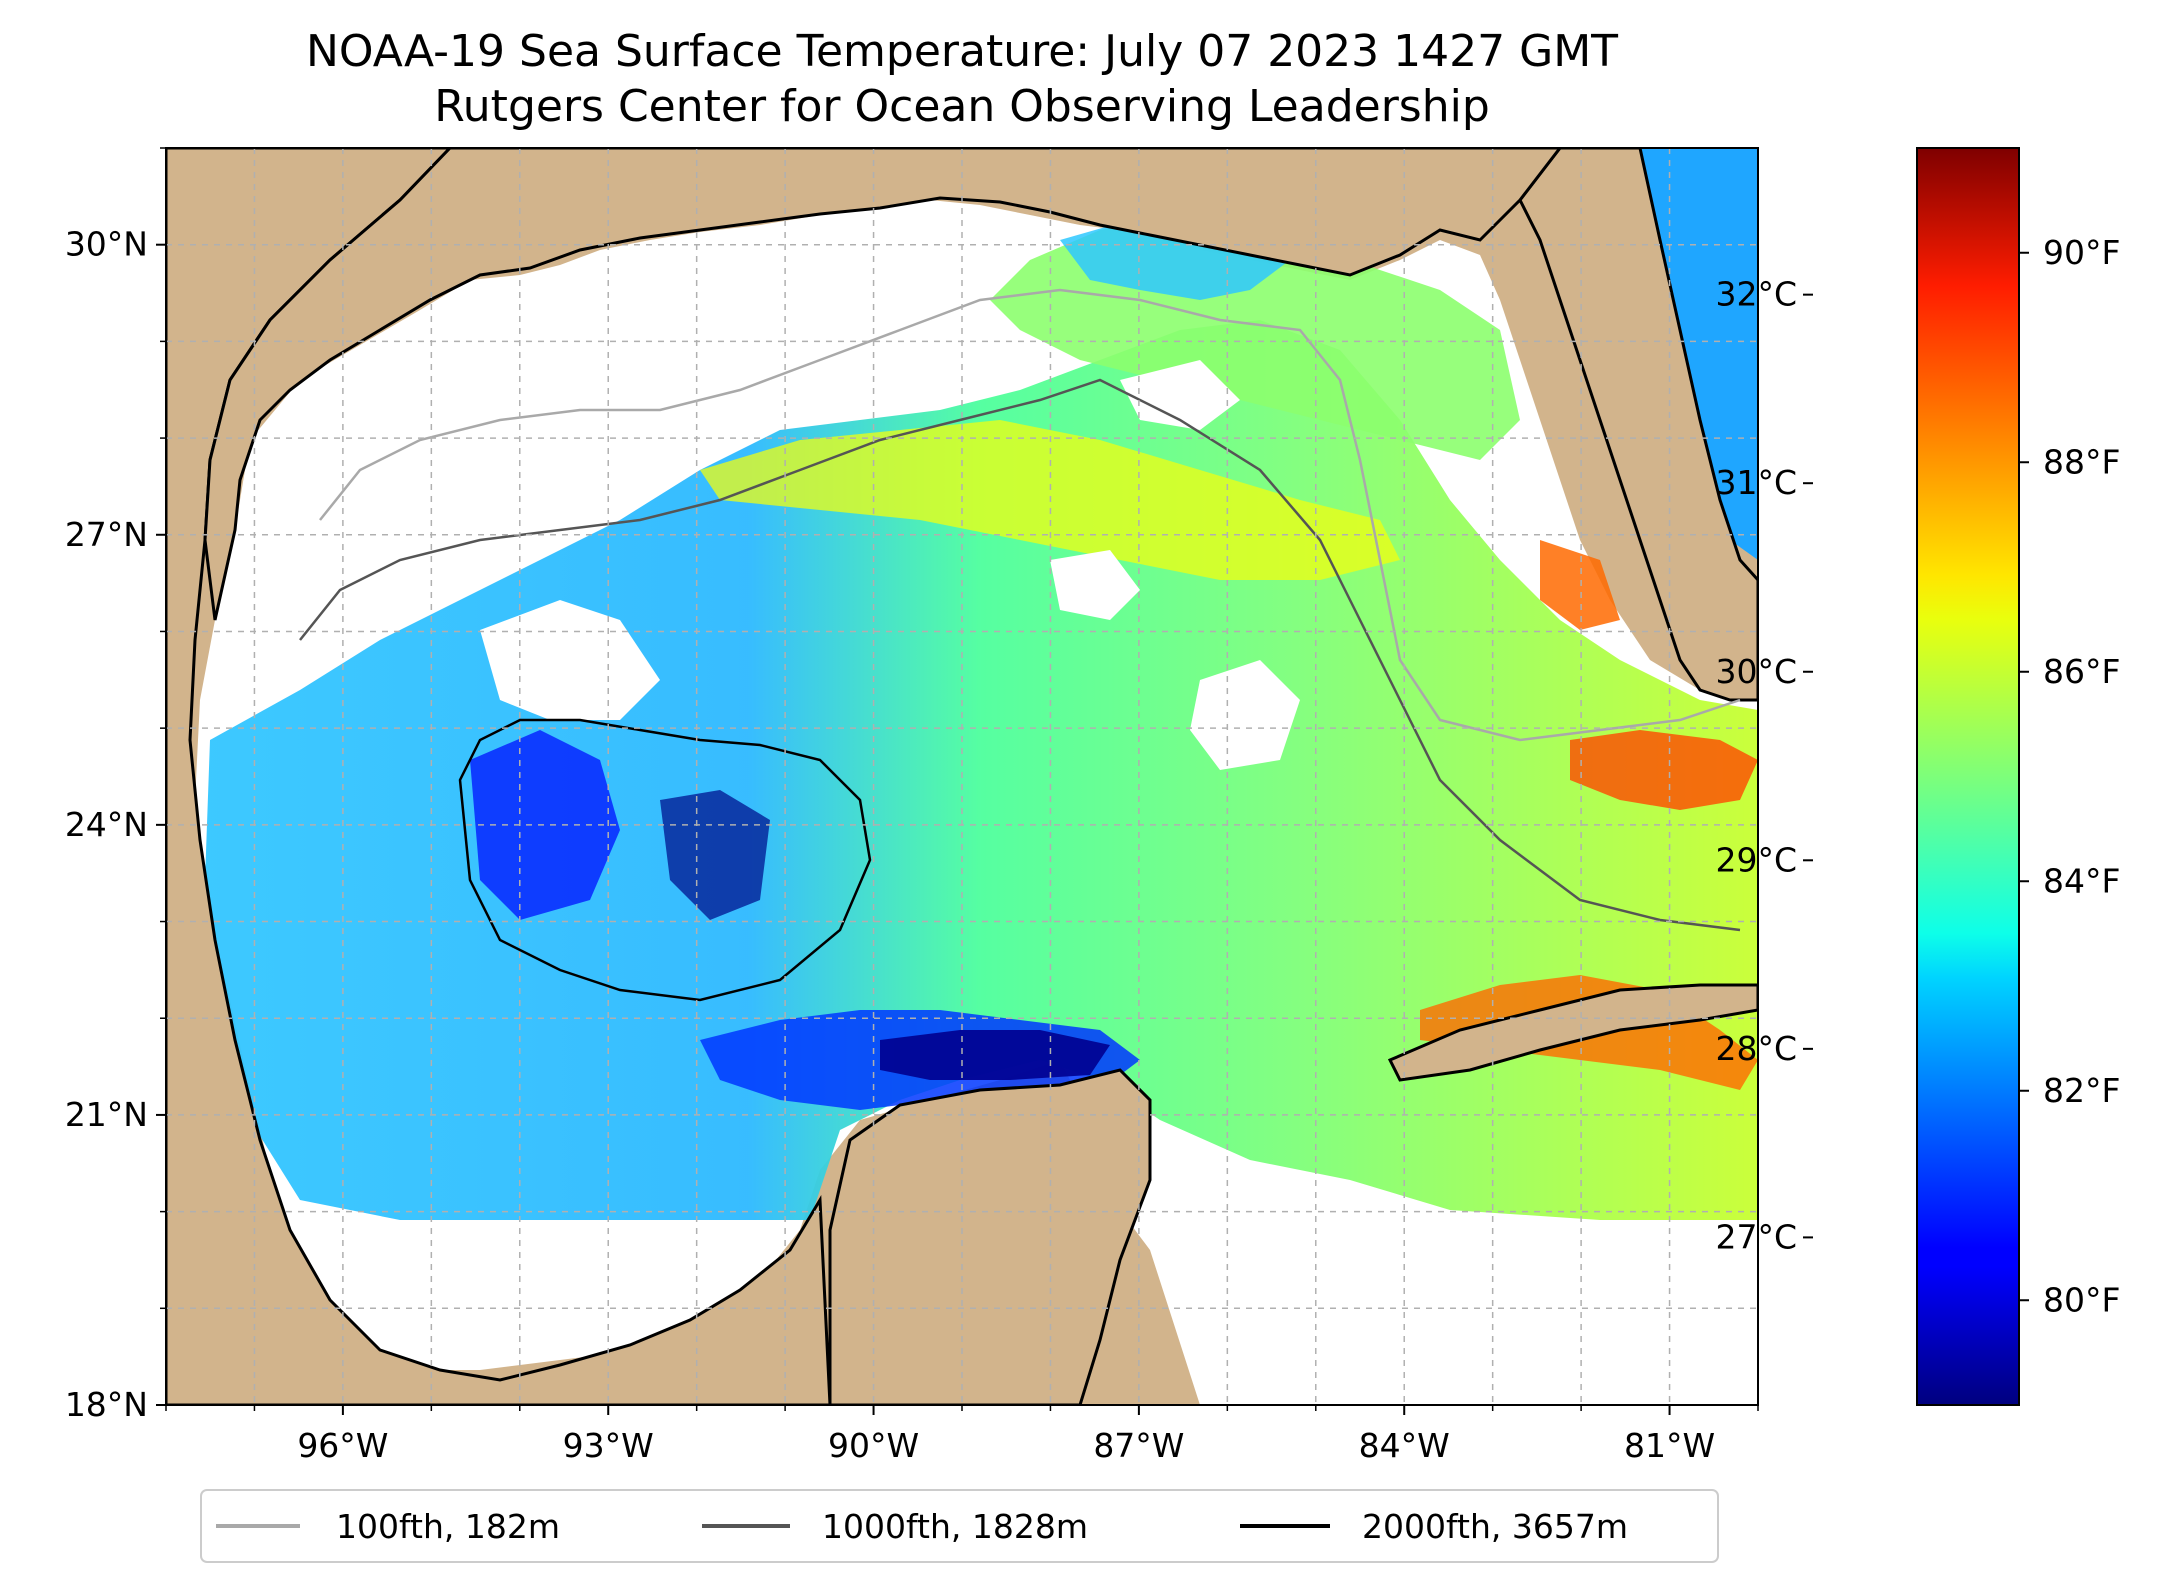 The width and height of the screenshot is (2160, 1582). I want to click on sst-cold-patch-west, so click(545, 825).